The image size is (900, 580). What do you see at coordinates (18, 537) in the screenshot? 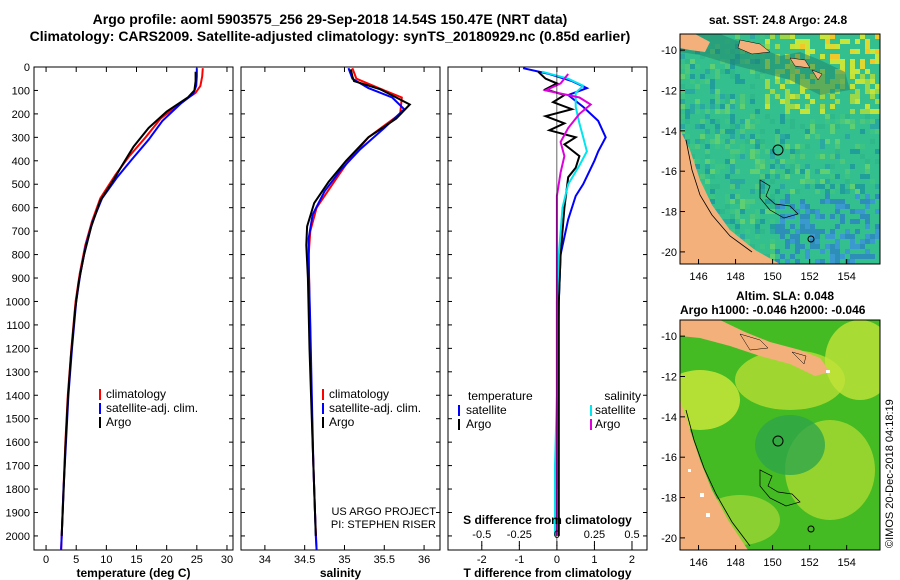
I see `y-tick-label: 2000` at bounding box center [18, 537].